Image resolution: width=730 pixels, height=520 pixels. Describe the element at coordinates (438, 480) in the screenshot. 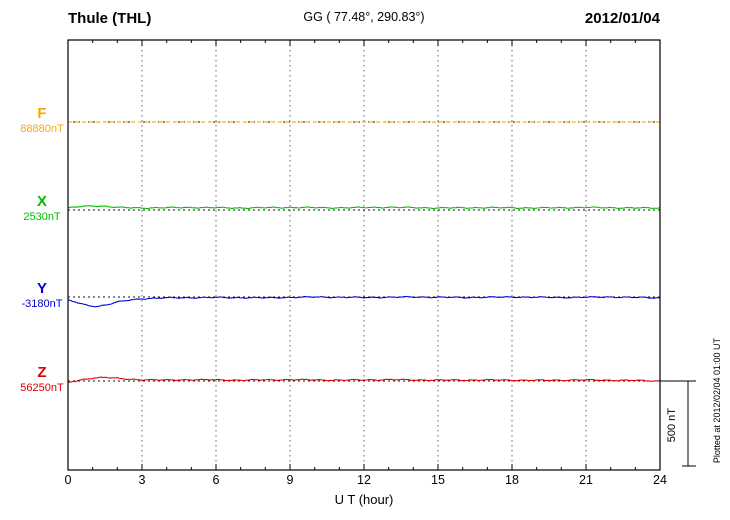

I see `x-tick-label: 15` at that location.